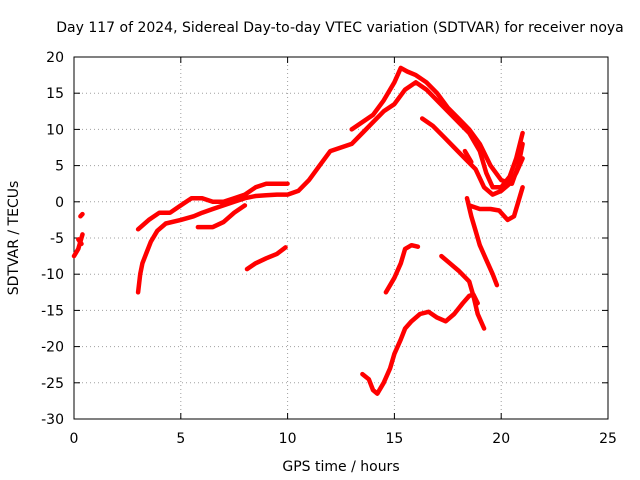 This screenshot has height=480, width=640. I want to click on x-tick-label: 25, so click(608, 439).